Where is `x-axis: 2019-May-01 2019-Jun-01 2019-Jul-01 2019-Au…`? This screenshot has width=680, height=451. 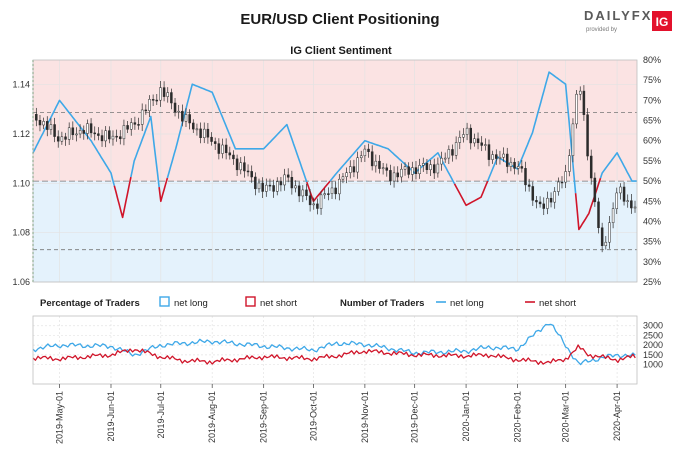
x-axis: 2019-May-01 2019-Jun-01 2019-Jul-01 2019-Au… is located at coordinates (338, 414).